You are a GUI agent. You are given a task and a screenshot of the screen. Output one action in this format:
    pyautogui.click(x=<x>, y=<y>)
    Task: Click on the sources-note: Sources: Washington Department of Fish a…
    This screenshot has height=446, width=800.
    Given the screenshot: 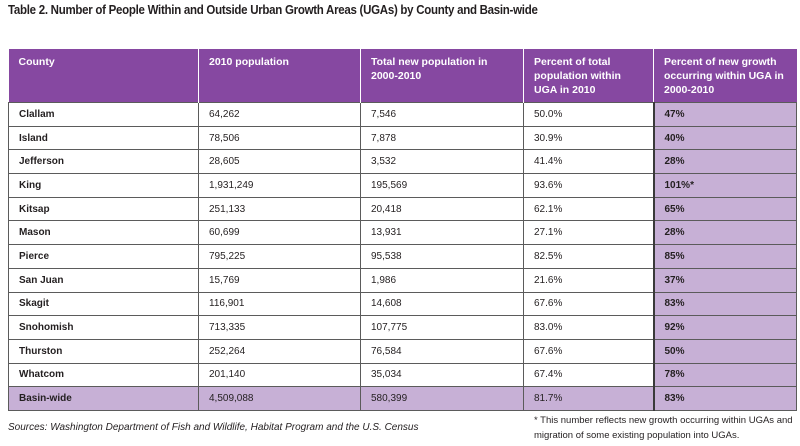 What is the action you would take?
    pyautogui.click(x=213, y=427)
    